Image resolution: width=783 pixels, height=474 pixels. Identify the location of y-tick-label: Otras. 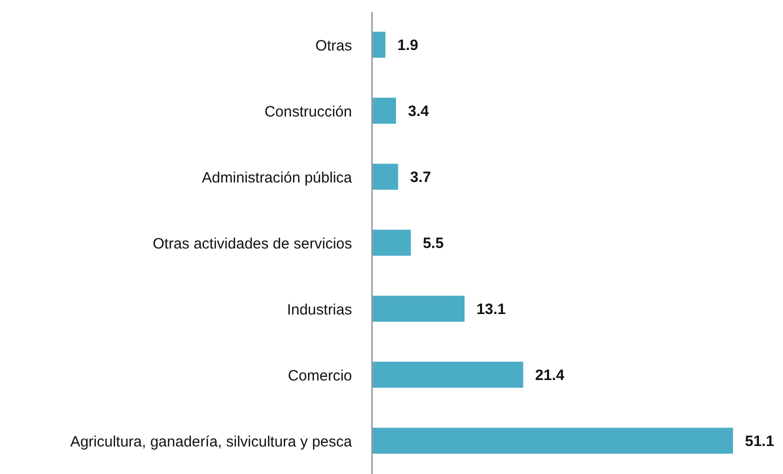
(333, 45).